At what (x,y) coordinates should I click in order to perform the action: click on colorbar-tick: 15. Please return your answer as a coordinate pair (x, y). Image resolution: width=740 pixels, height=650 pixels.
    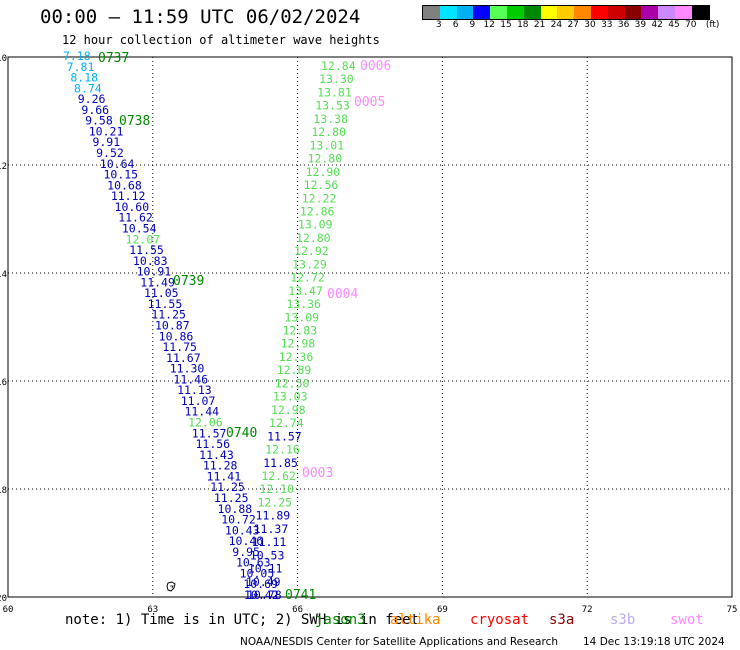
    Looking at the image, I should click on (506, 25).